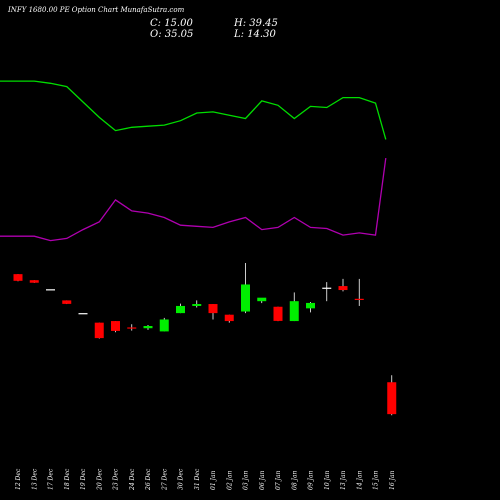 The width and height of the screenshot is (500, 500). Describe the element at coordinates (359, 480) in the screenshot. I see `x-tick-label: 14 Jan` at that location.